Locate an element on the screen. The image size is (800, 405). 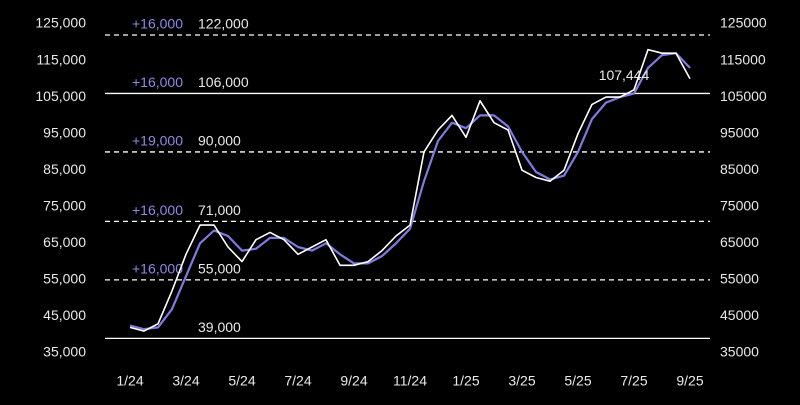
x-tick-label: 7/25 is located at coordinates (633, 381).